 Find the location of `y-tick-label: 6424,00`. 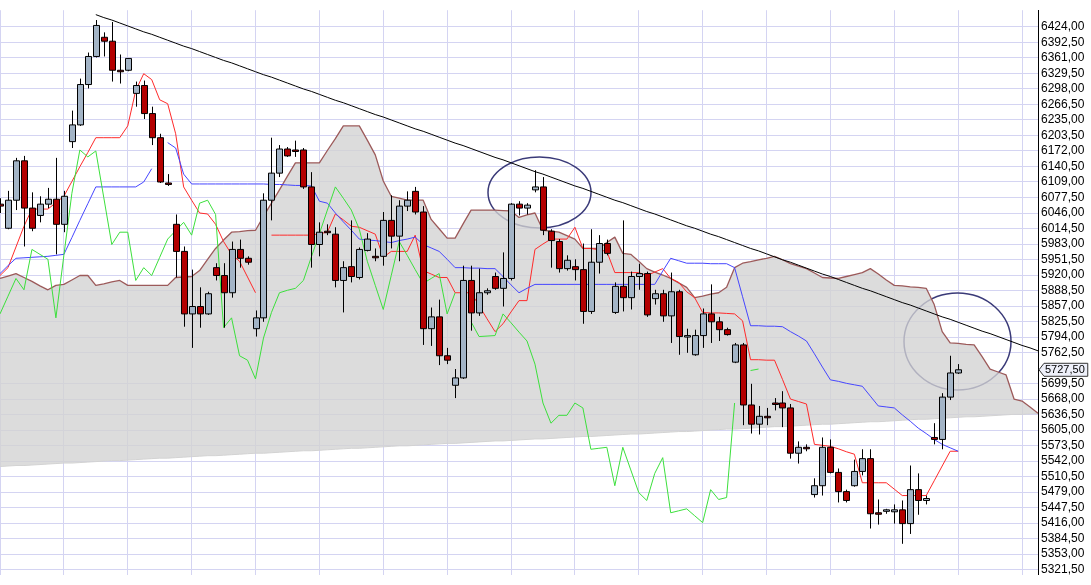

y-tick-label: 6424,00 is located at coordinates (1063, 26).